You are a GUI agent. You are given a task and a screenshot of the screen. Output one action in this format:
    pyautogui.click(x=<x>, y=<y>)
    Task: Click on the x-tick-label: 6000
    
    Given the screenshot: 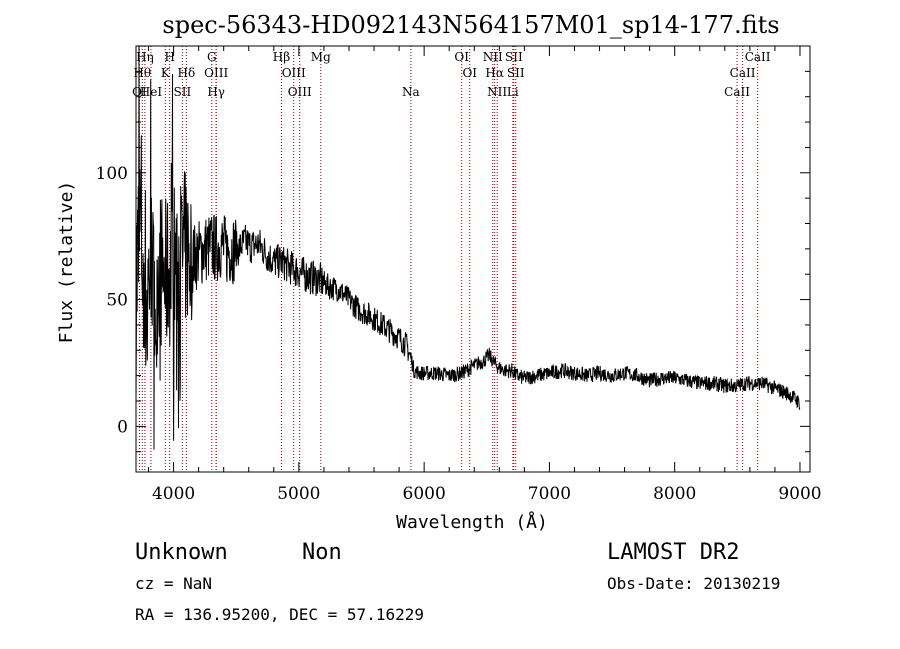 What is the action you would take?
    pyautogui.click(x=424, y=494)
    